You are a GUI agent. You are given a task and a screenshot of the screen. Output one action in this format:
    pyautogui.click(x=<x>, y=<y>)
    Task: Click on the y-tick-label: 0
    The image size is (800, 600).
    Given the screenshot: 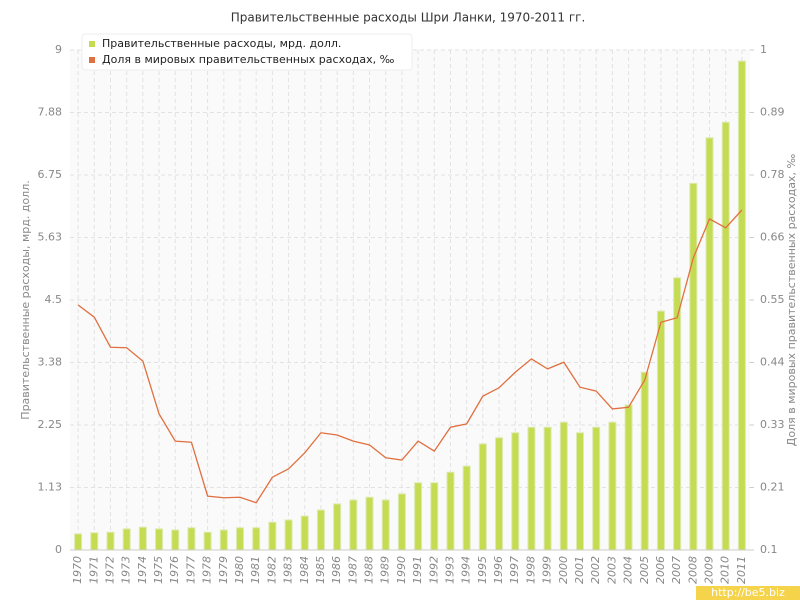 What is the action you would take?
    pyautogui.click(x=58, y=549)
    